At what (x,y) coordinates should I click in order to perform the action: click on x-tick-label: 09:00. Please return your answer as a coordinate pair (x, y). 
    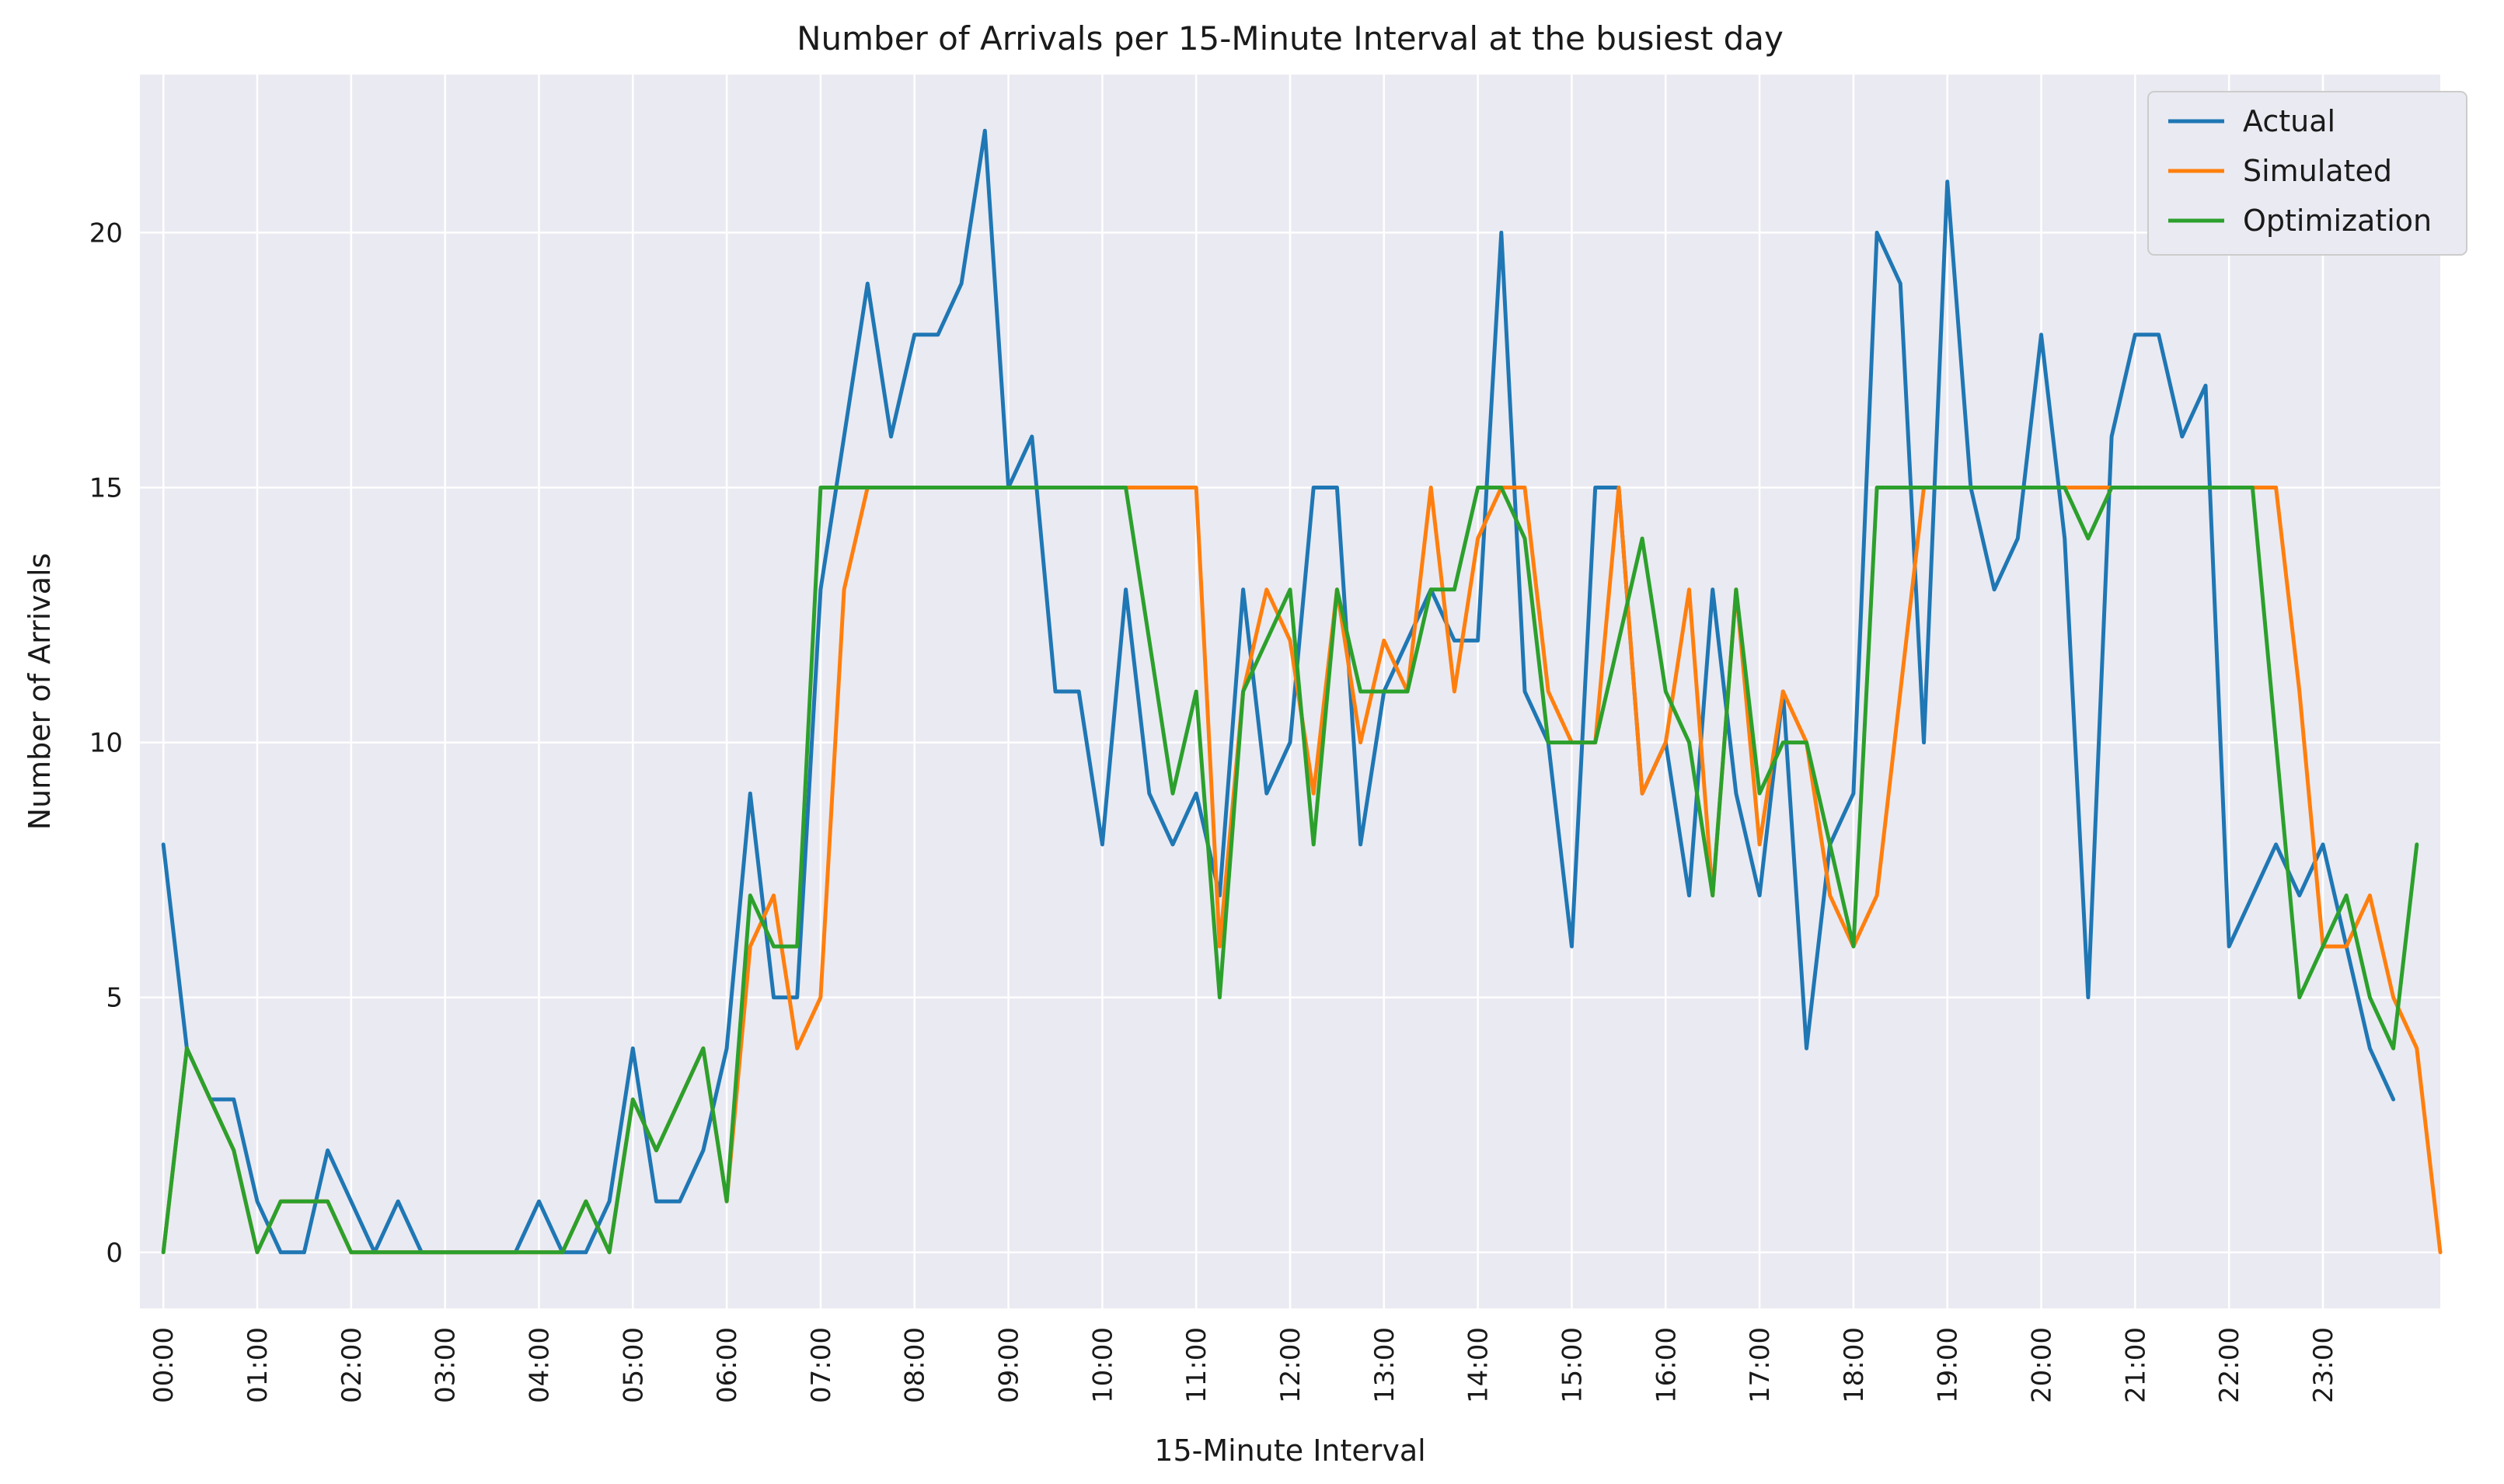
    Looking at the image, I should click on (1009, 1365).